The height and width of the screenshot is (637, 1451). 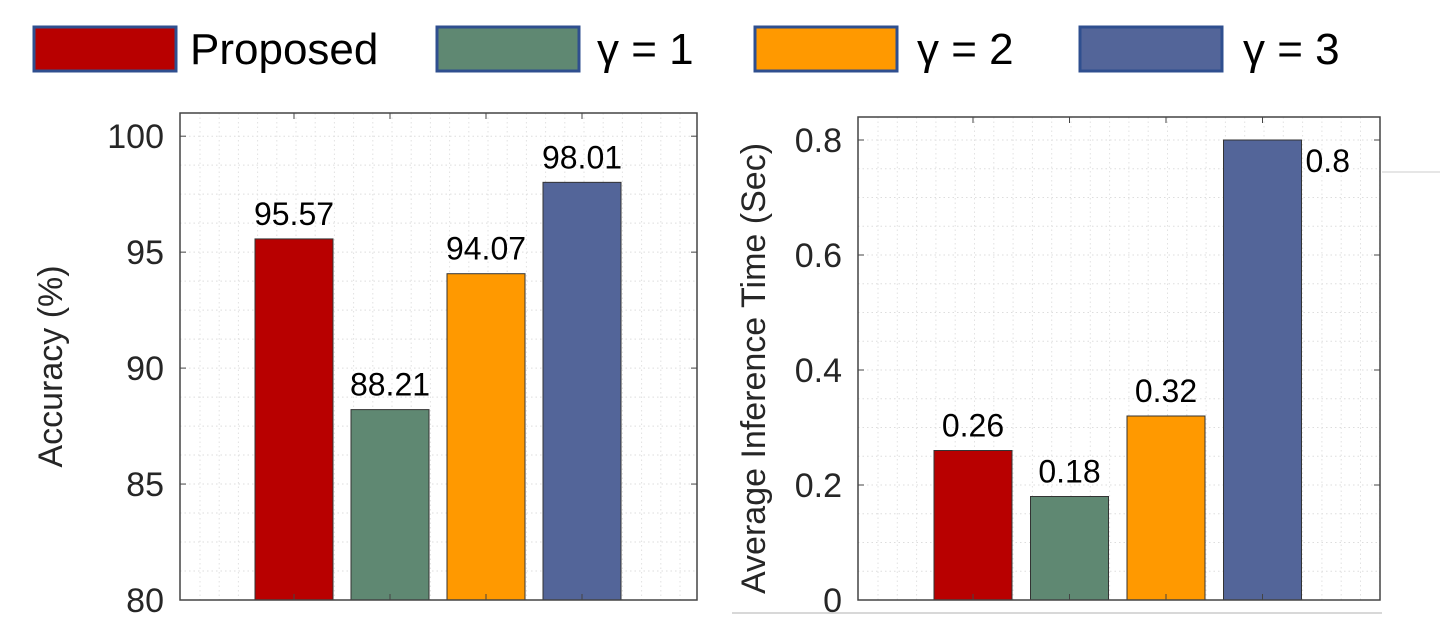 I want to click on y-tick-label: 80, so click(x=145, y=601).